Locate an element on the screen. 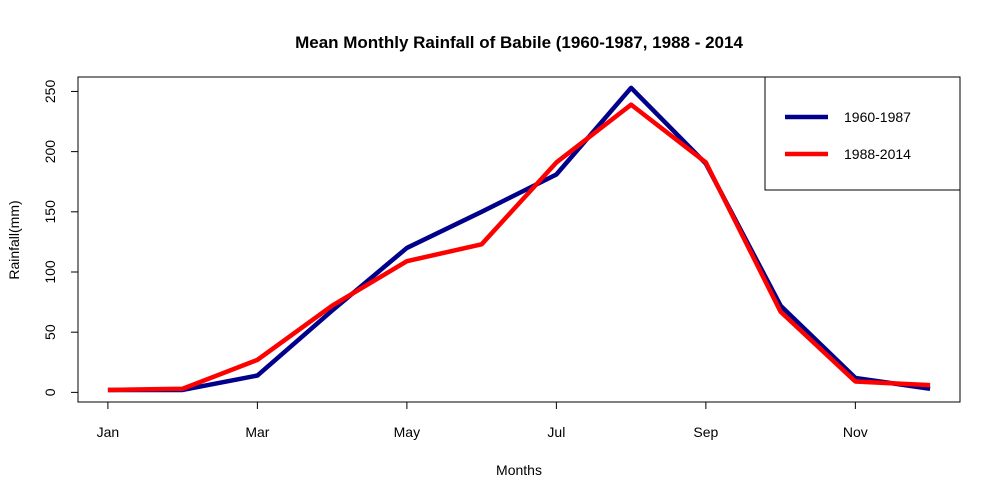  x-axis-label: Months is located at coordinates (519, 470).